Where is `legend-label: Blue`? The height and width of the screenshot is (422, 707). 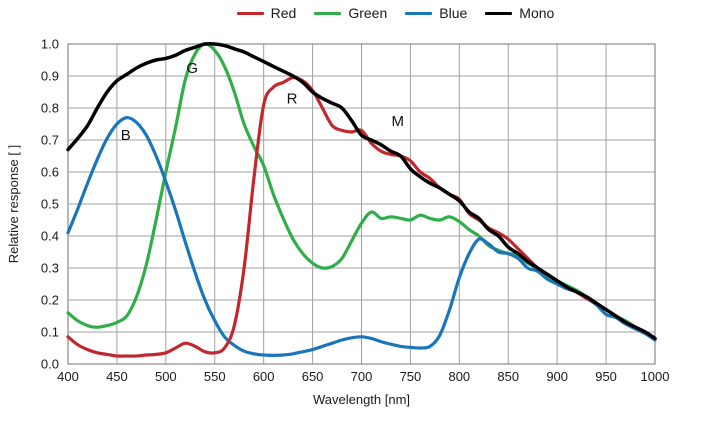 legend-label: Blue is located at coordinates (453, 13).